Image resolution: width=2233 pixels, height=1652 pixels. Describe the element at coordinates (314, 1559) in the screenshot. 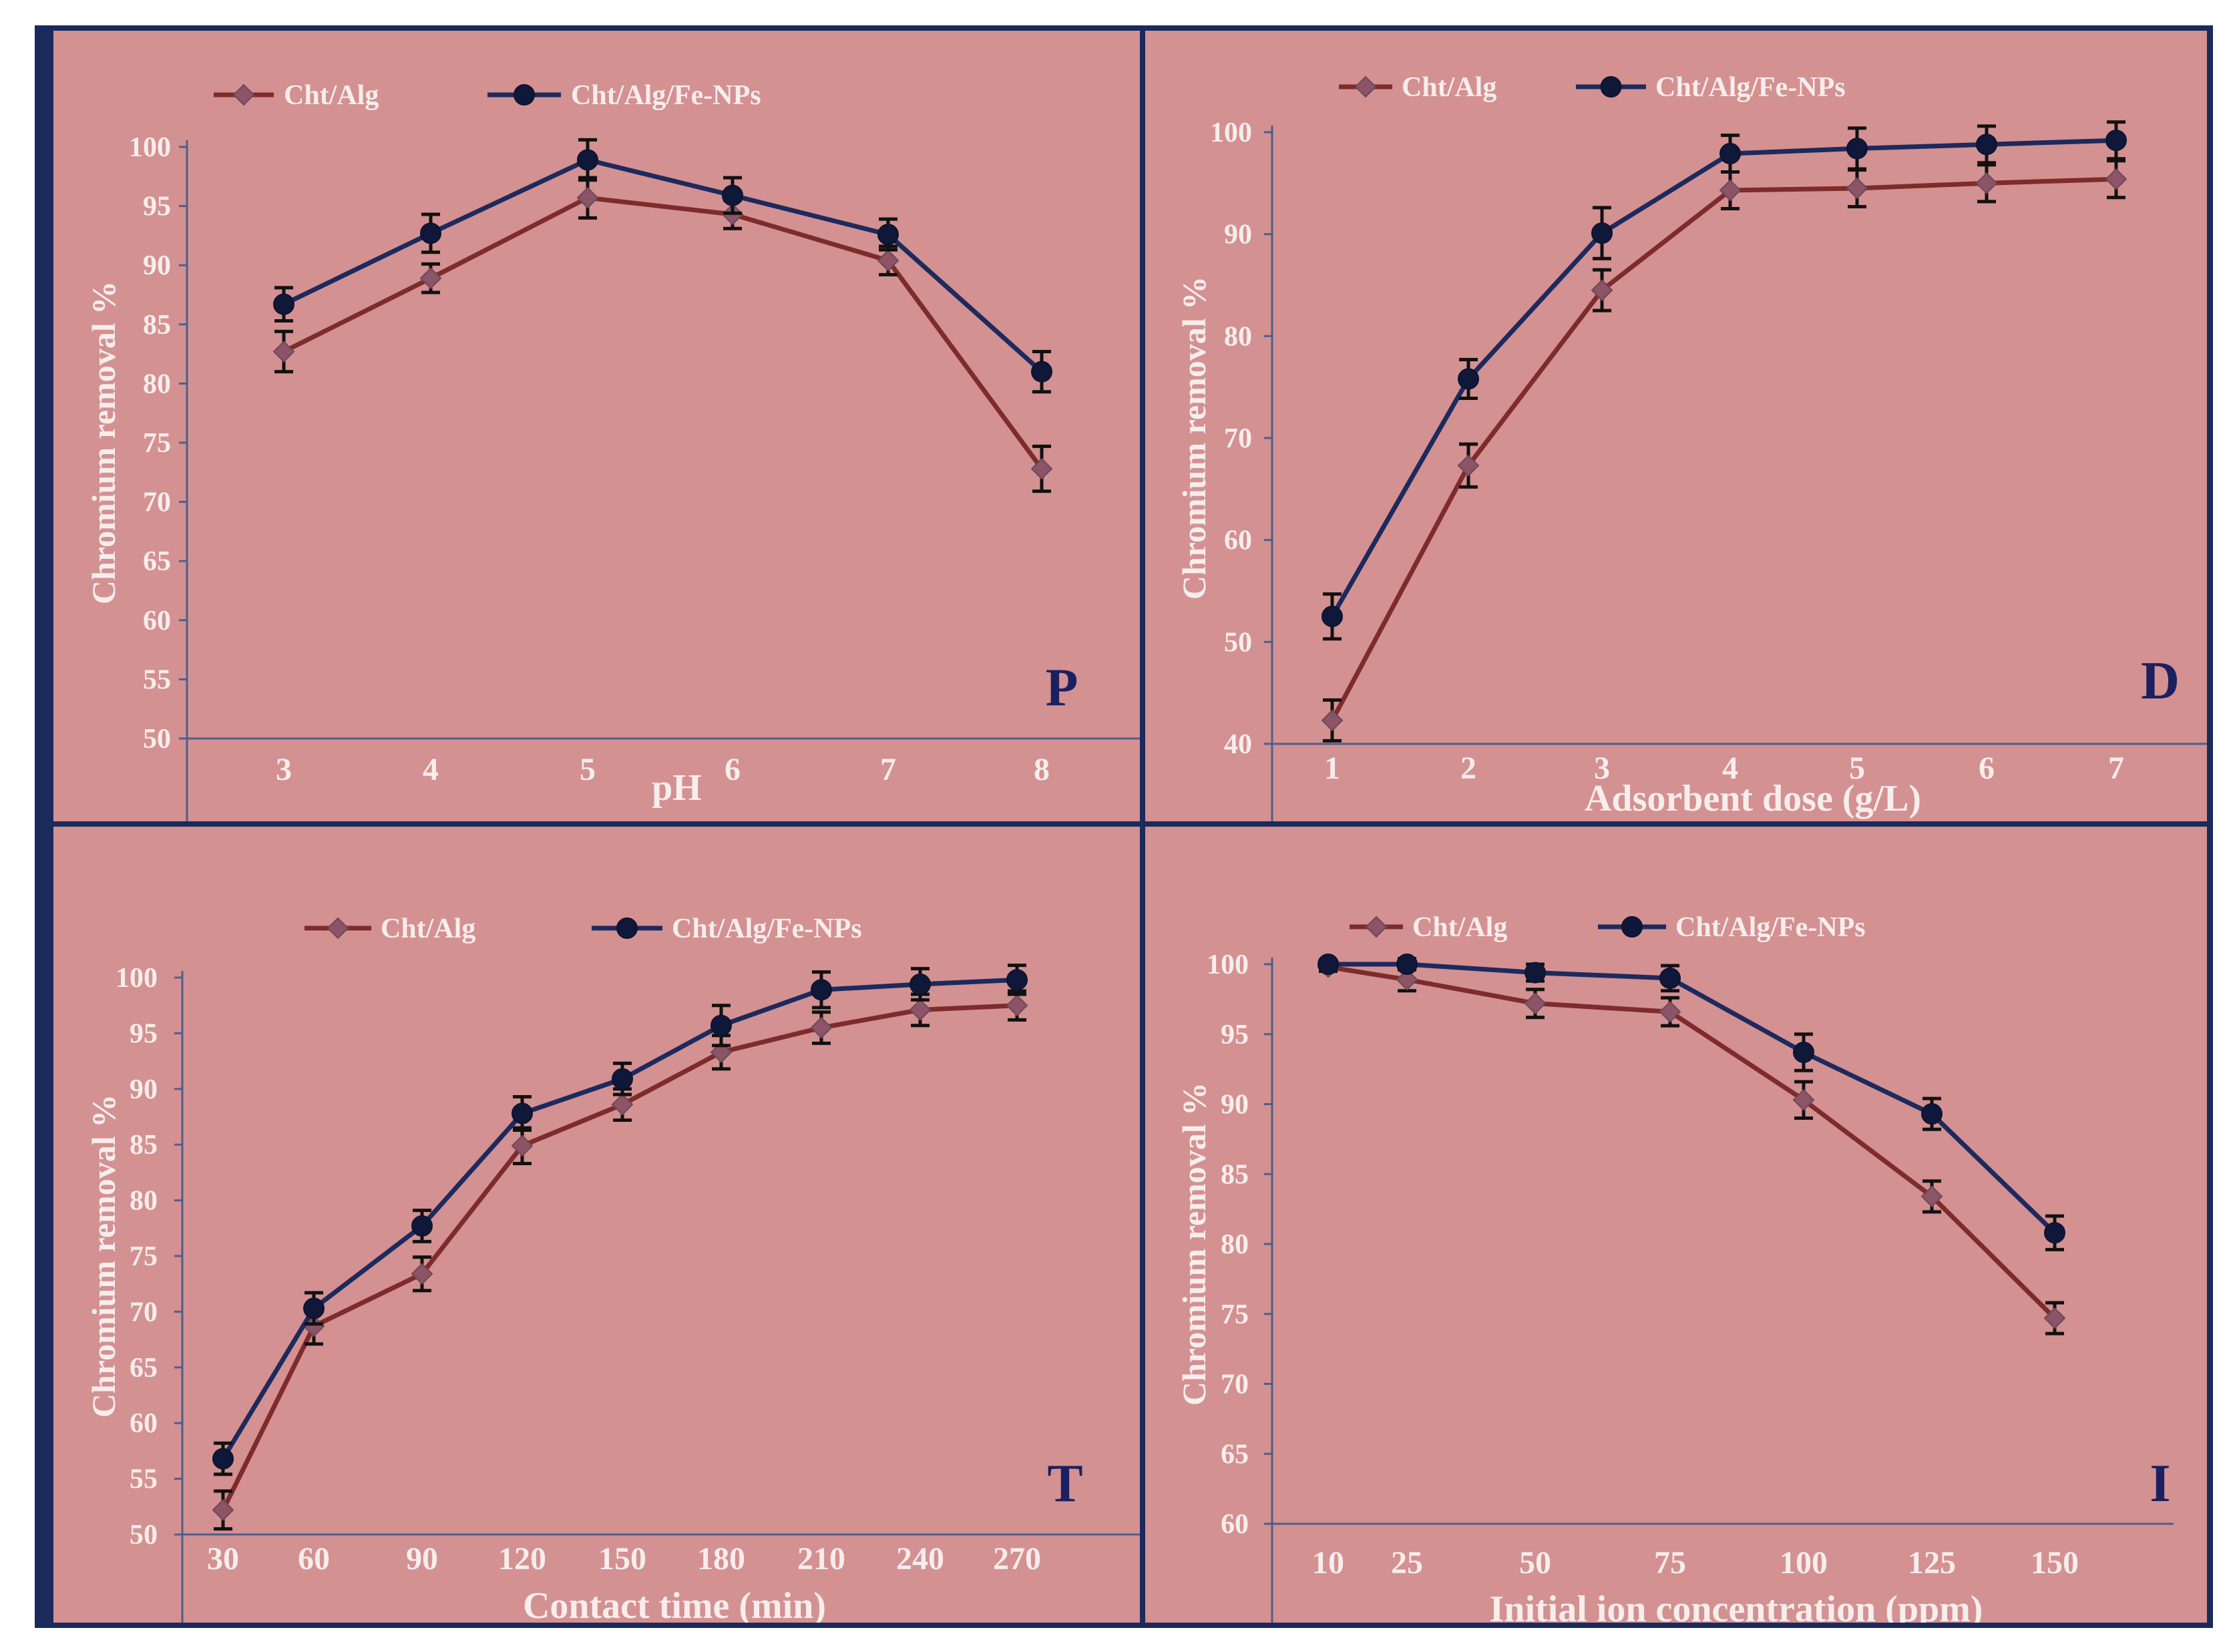

I see `x-tick-label: 60` at that location.